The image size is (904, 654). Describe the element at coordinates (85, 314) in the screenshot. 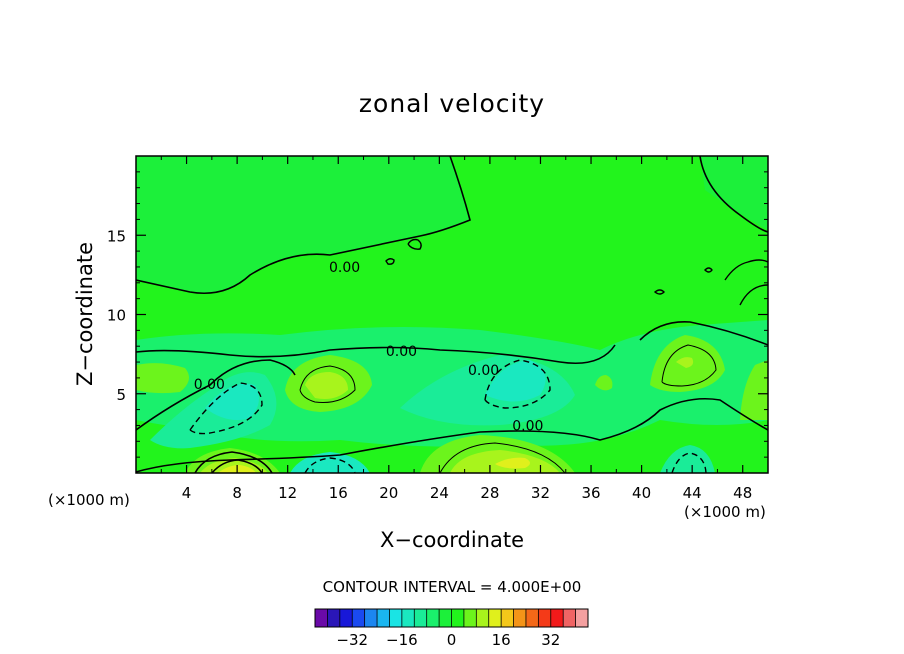

I see `y-axis-title: Z−coordinate` at that location.